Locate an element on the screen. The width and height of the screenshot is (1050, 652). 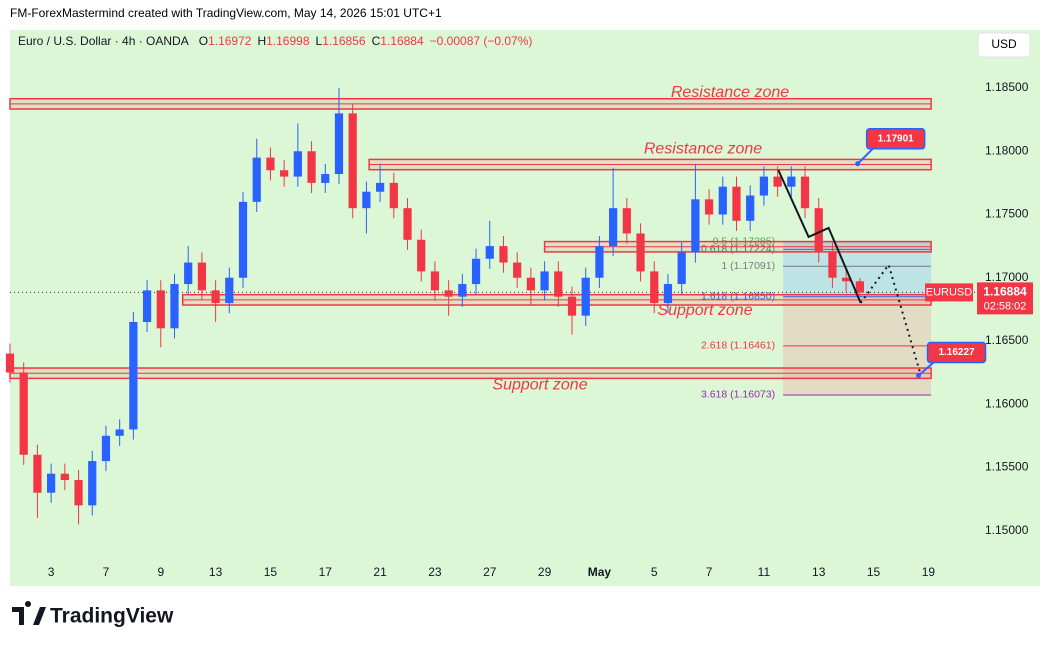
x-tick-label: 13 is located at coordinates (216, 572).